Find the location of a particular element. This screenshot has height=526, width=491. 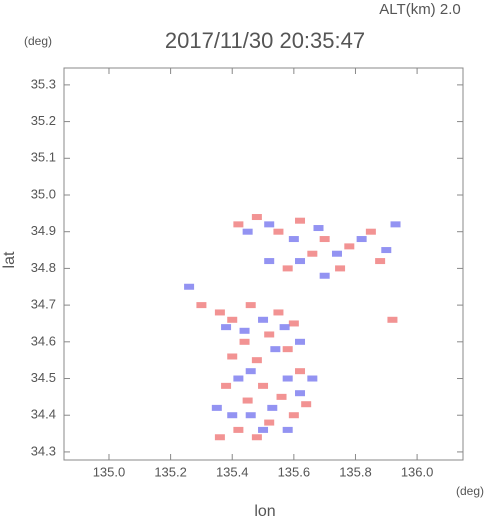

x-axis-label: lon is located at coordinates (264, 511).